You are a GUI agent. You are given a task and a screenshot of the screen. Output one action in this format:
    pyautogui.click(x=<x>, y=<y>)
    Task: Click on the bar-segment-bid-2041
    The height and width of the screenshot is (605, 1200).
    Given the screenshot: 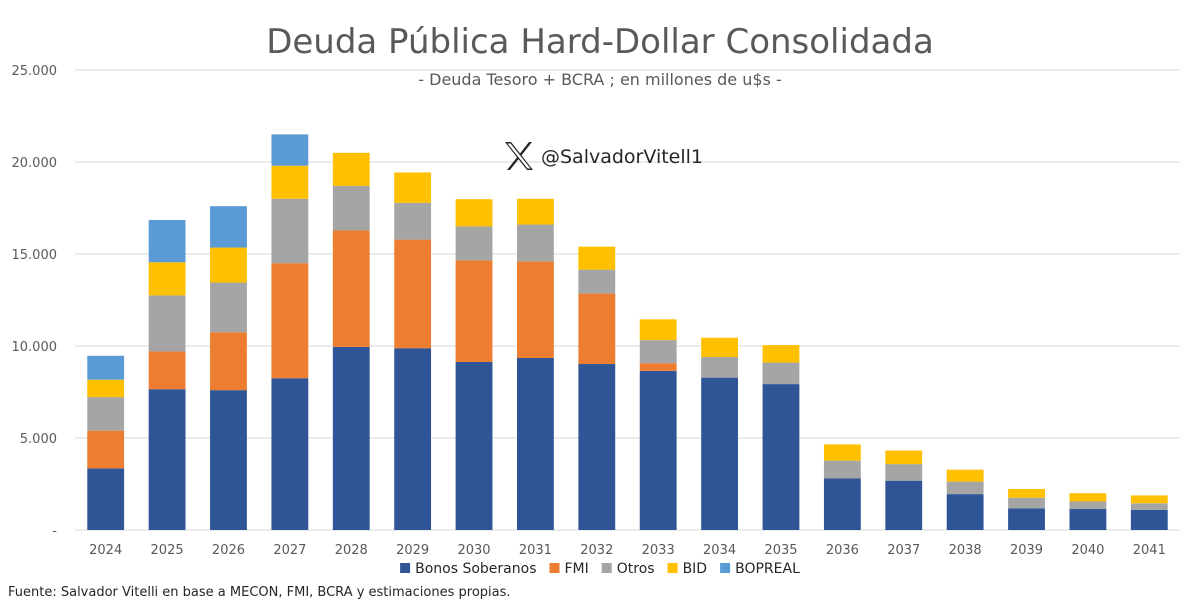 What is the action you would take?
    pyautogui.click(x=1149, y=499)
    